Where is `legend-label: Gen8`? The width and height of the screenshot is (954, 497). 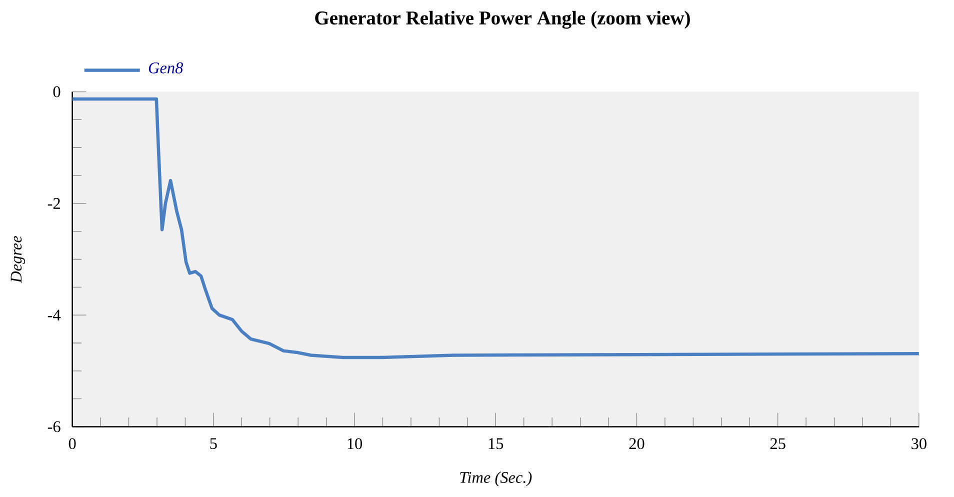 legend-label: Gen8 is located at coordinates (166, 68).